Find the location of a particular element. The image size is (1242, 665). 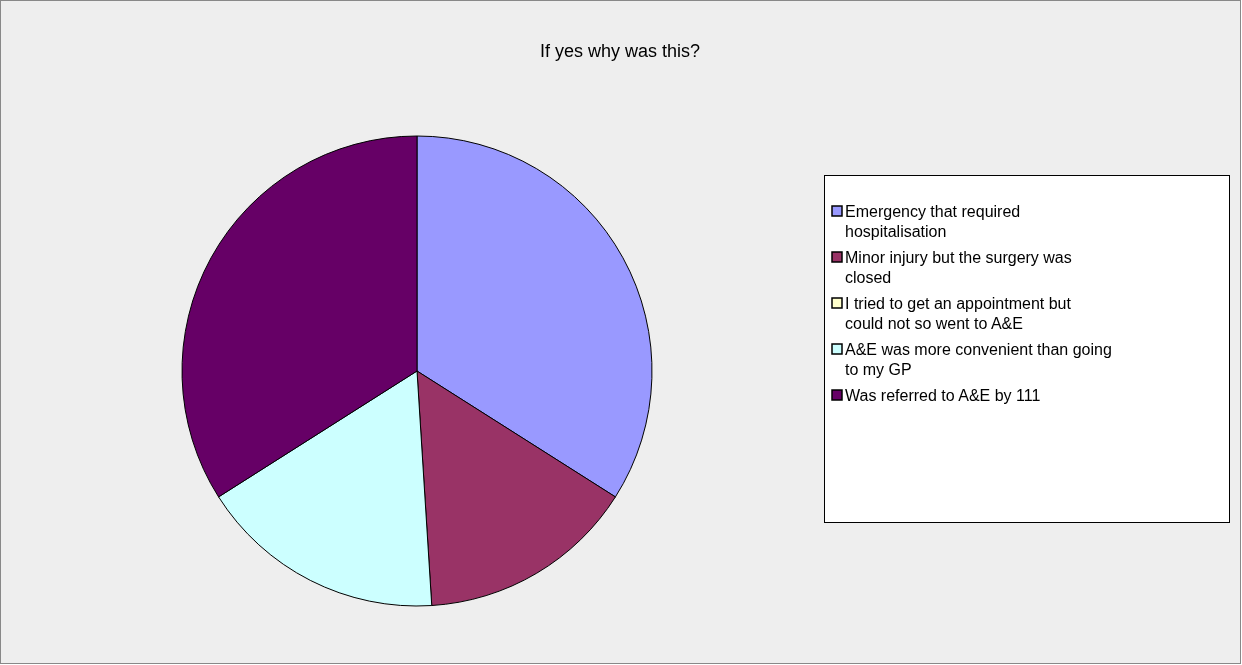

legend-label: Was referred to A&E by 111 is located at coordinates (943, 395).